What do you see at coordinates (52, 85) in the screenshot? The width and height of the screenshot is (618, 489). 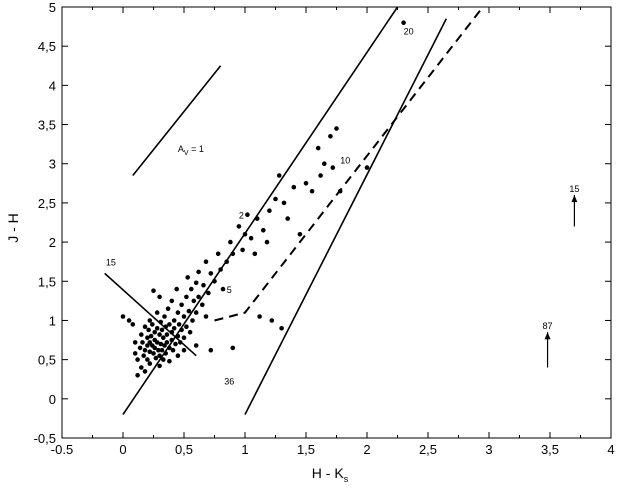 I see `y-tick-label: 4` at bounding box center [52, 85].